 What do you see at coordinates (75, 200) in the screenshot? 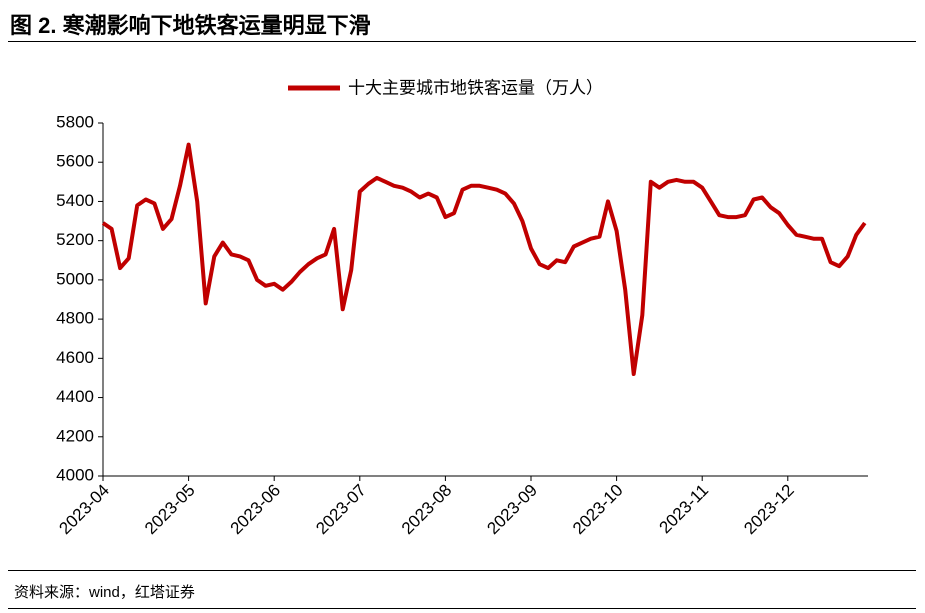
I see `y-tick-label: 5400` at bounding box center [75, 200].